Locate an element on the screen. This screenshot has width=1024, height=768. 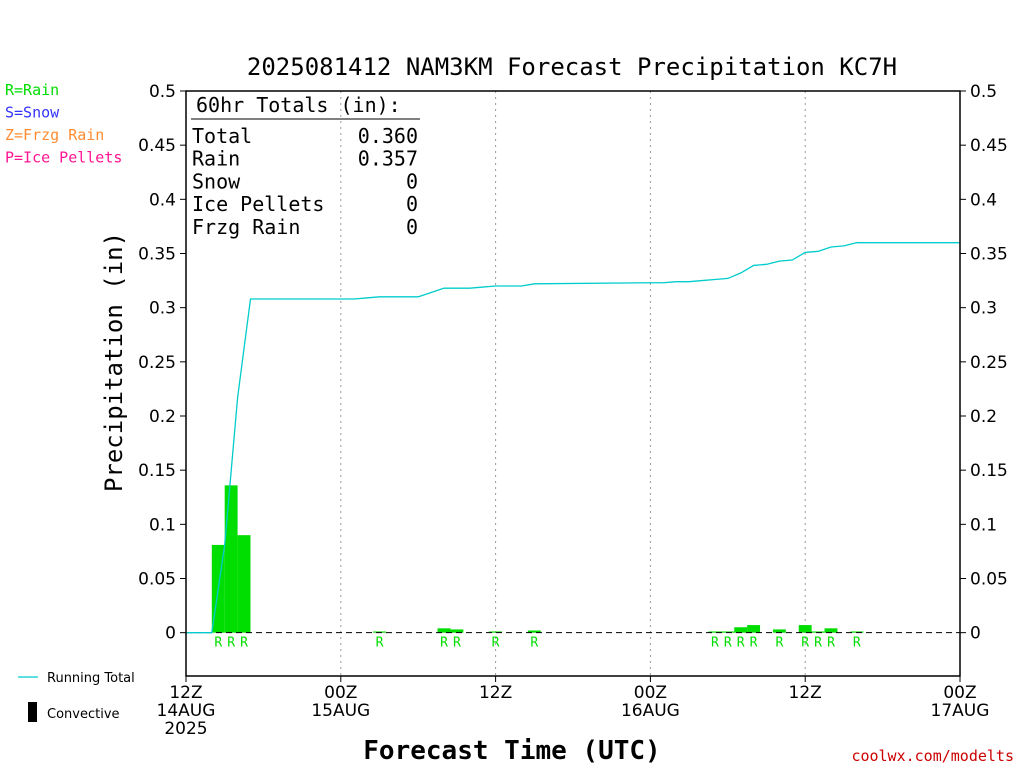
precip-type-legend-item: R=Rain is located at coordinates (32, 90).